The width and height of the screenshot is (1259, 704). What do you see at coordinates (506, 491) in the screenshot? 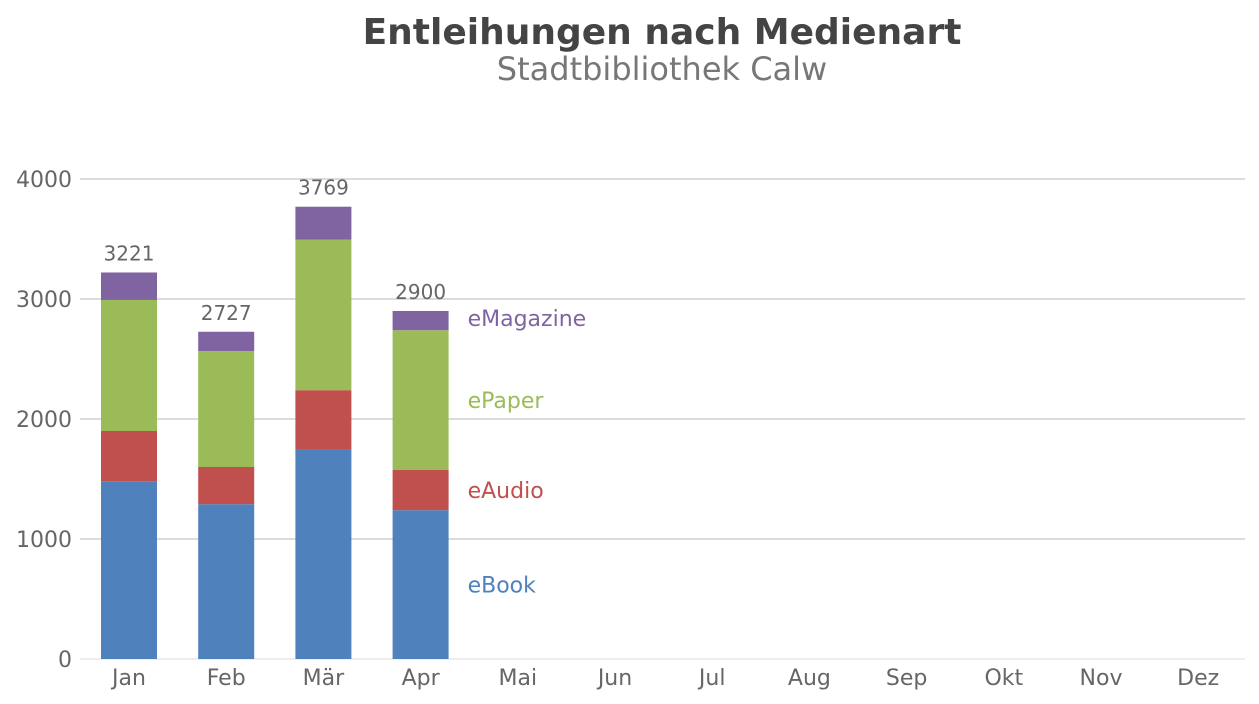
I see `legend-label-eaudio: eAudio` at bounding box center [506, 491].